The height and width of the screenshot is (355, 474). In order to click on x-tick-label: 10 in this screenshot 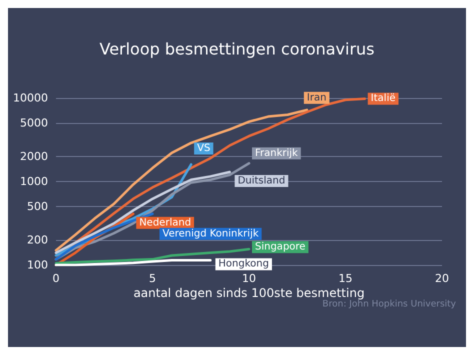, I will do `click(249, 278)`.